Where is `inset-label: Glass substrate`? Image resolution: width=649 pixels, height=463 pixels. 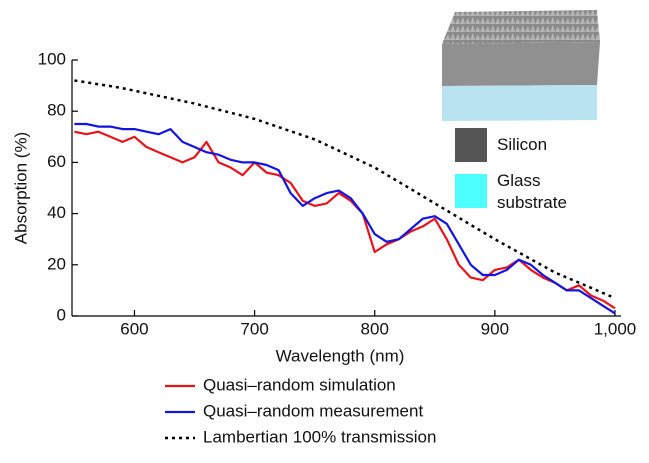
inset-label: Glass substrate is located at coordinates (532, 191).